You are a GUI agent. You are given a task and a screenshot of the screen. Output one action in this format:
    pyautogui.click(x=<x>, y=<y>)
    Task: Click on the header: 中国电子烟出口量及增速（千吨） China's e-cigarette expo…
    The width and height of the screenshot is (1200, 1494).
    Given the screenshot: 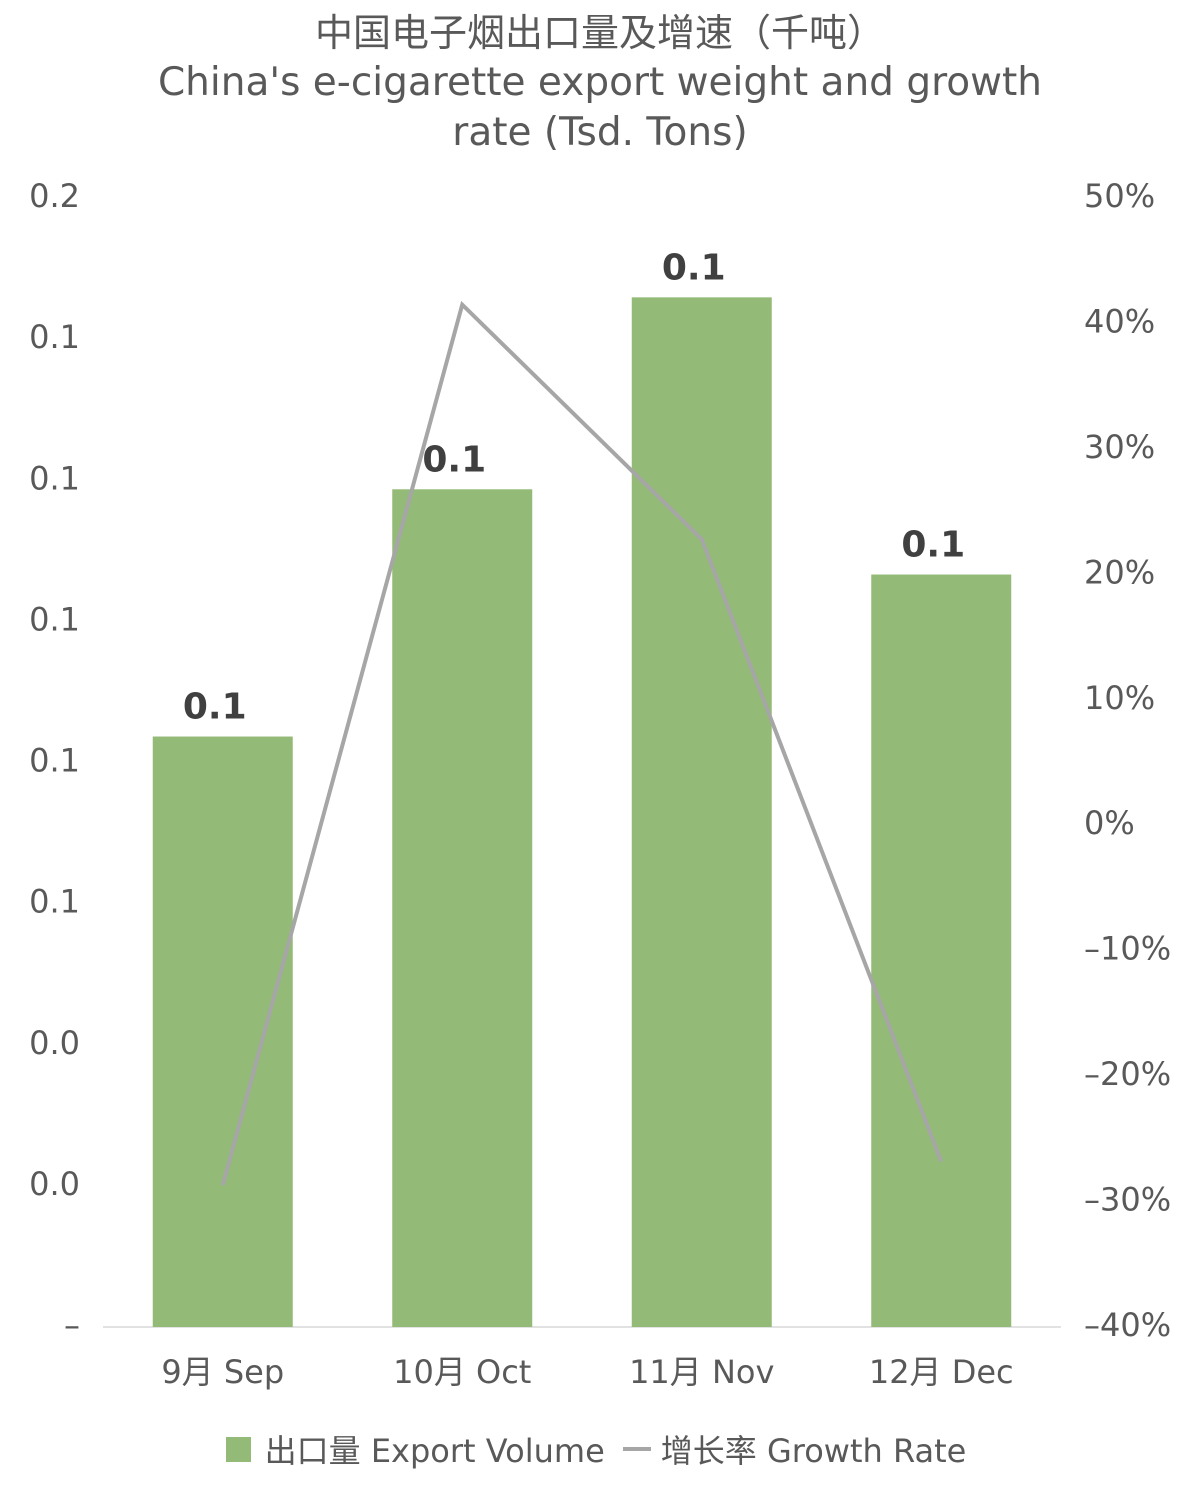 What is the action you would take?
    pyautogui.click(x=600, y=83)
    